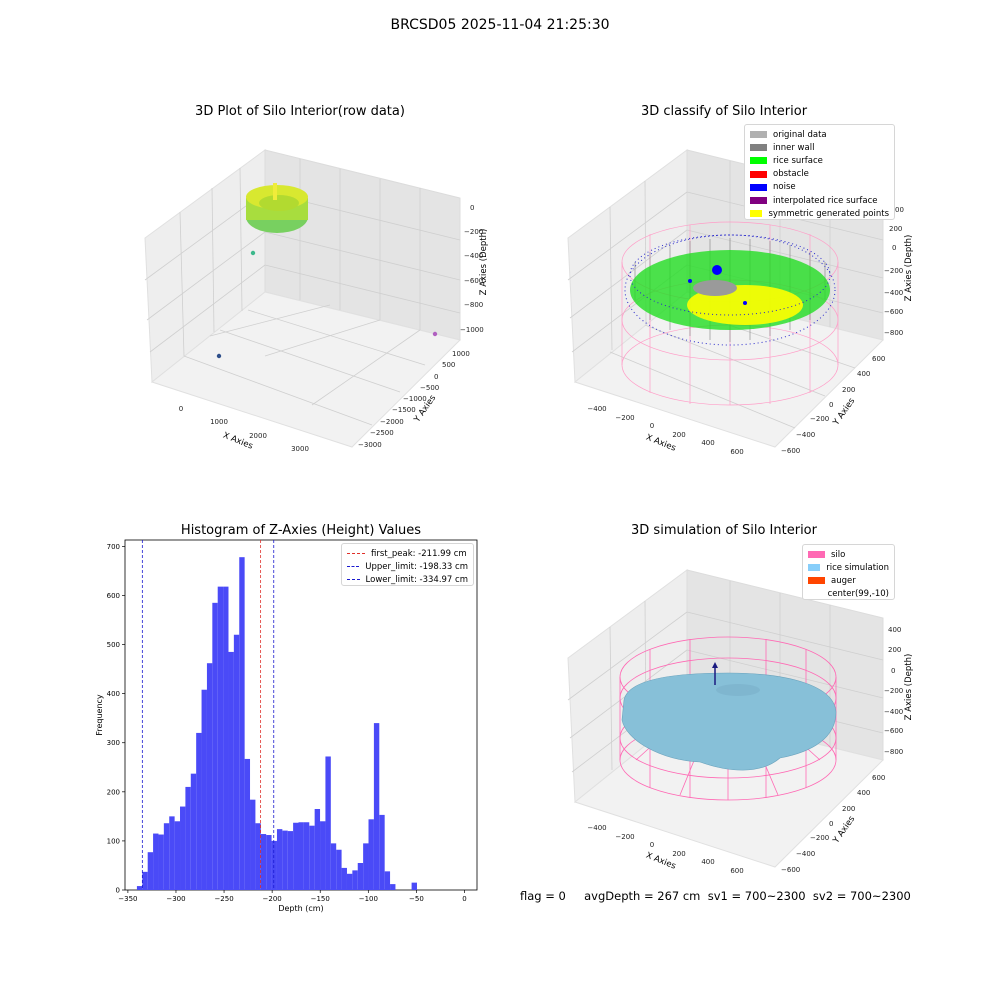  Describe the element at coordinates (894, 248) in the screenshot. I see `classify-ztick: 0` at that location.